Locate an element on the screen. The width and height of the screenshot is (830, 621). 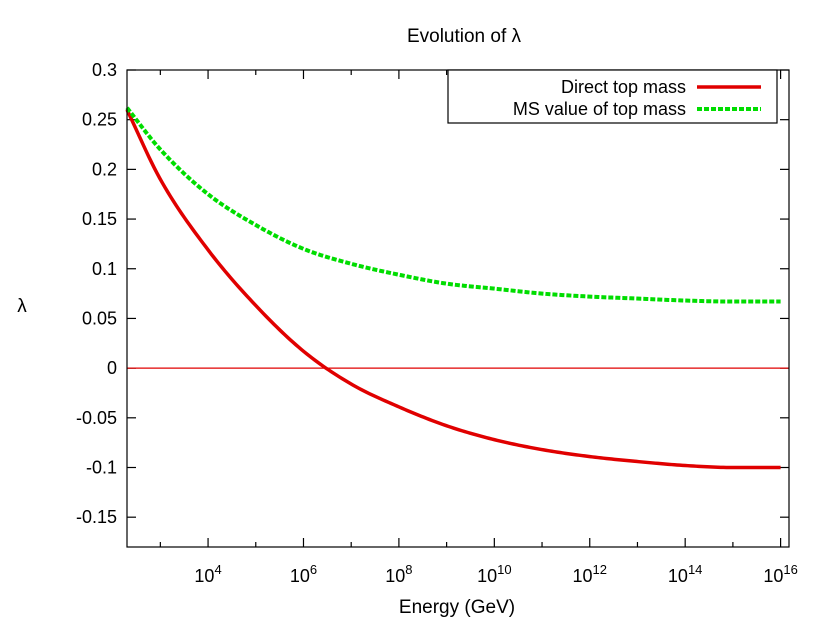
y-axis-title: λ is located at coordinates (22, 306).